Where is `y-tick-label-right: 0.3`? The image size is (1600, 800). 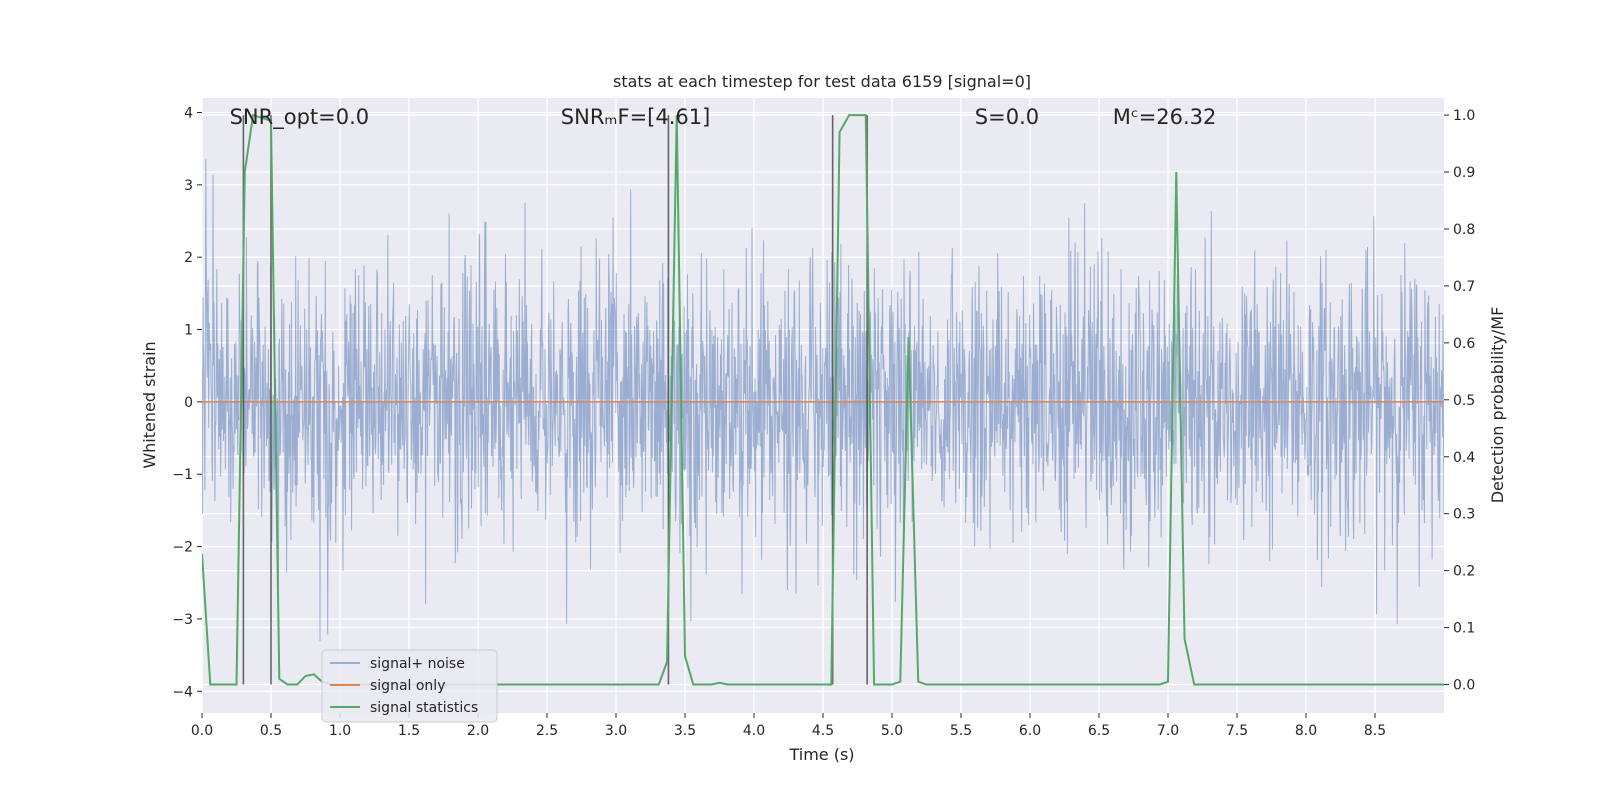
y-tick-label-right: 0.3 is located at coordinates (1464, 515).